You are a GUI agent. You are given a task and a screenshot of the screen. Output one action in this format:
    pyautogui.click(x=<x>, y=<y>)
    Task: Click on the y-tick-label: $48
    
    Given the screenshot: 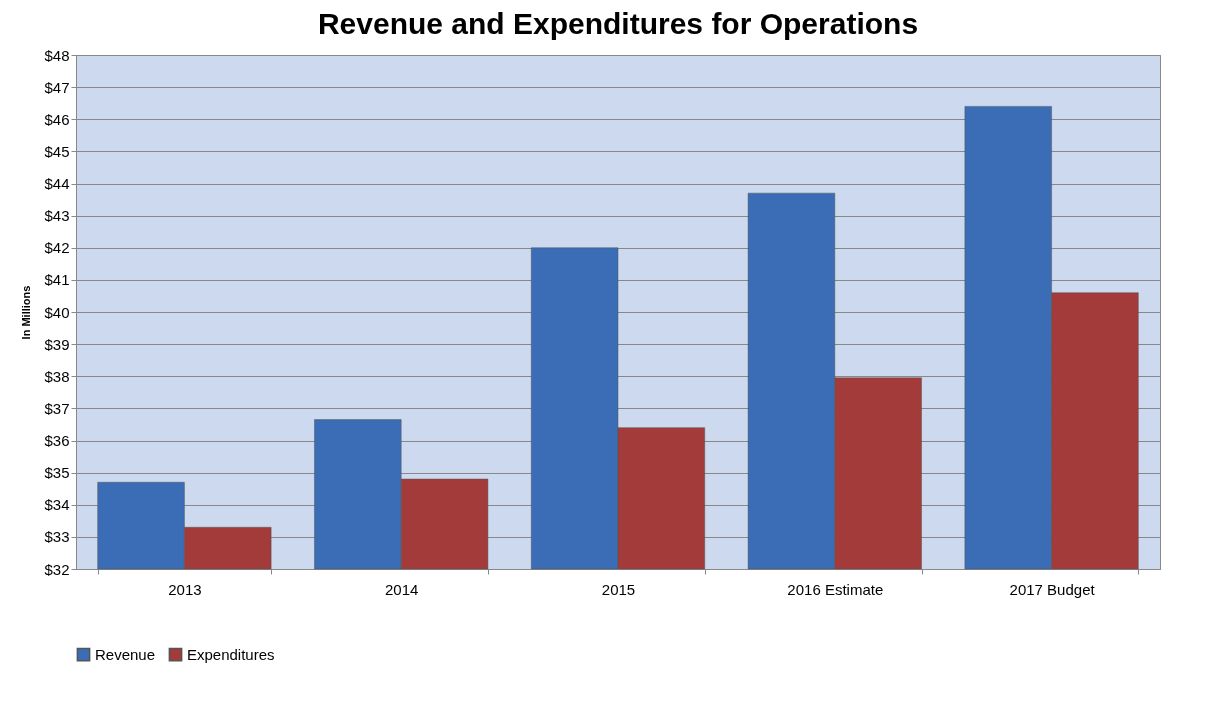 What is the action you would take?
    pyautogui.click(x=57, y=55)
    